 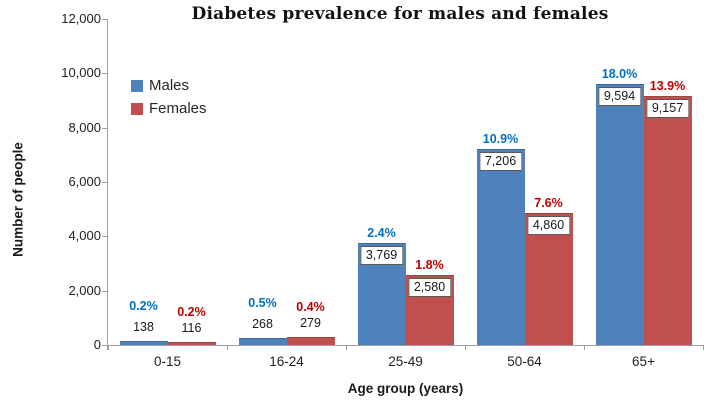 I want to click on value-label: 116, so click(x=191, y=327).